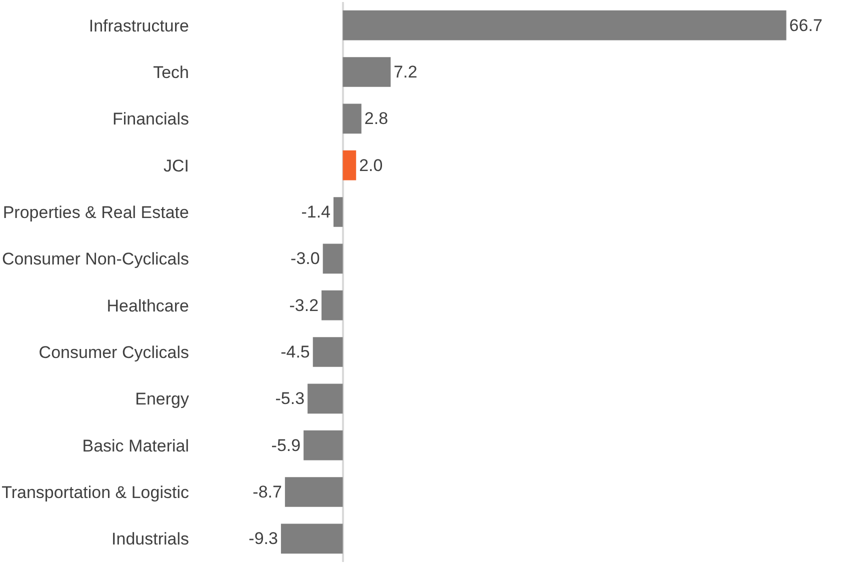  Describe the element at coordinates (263, 538) in the screenshot. I see `data-label: -9.3` at that location.